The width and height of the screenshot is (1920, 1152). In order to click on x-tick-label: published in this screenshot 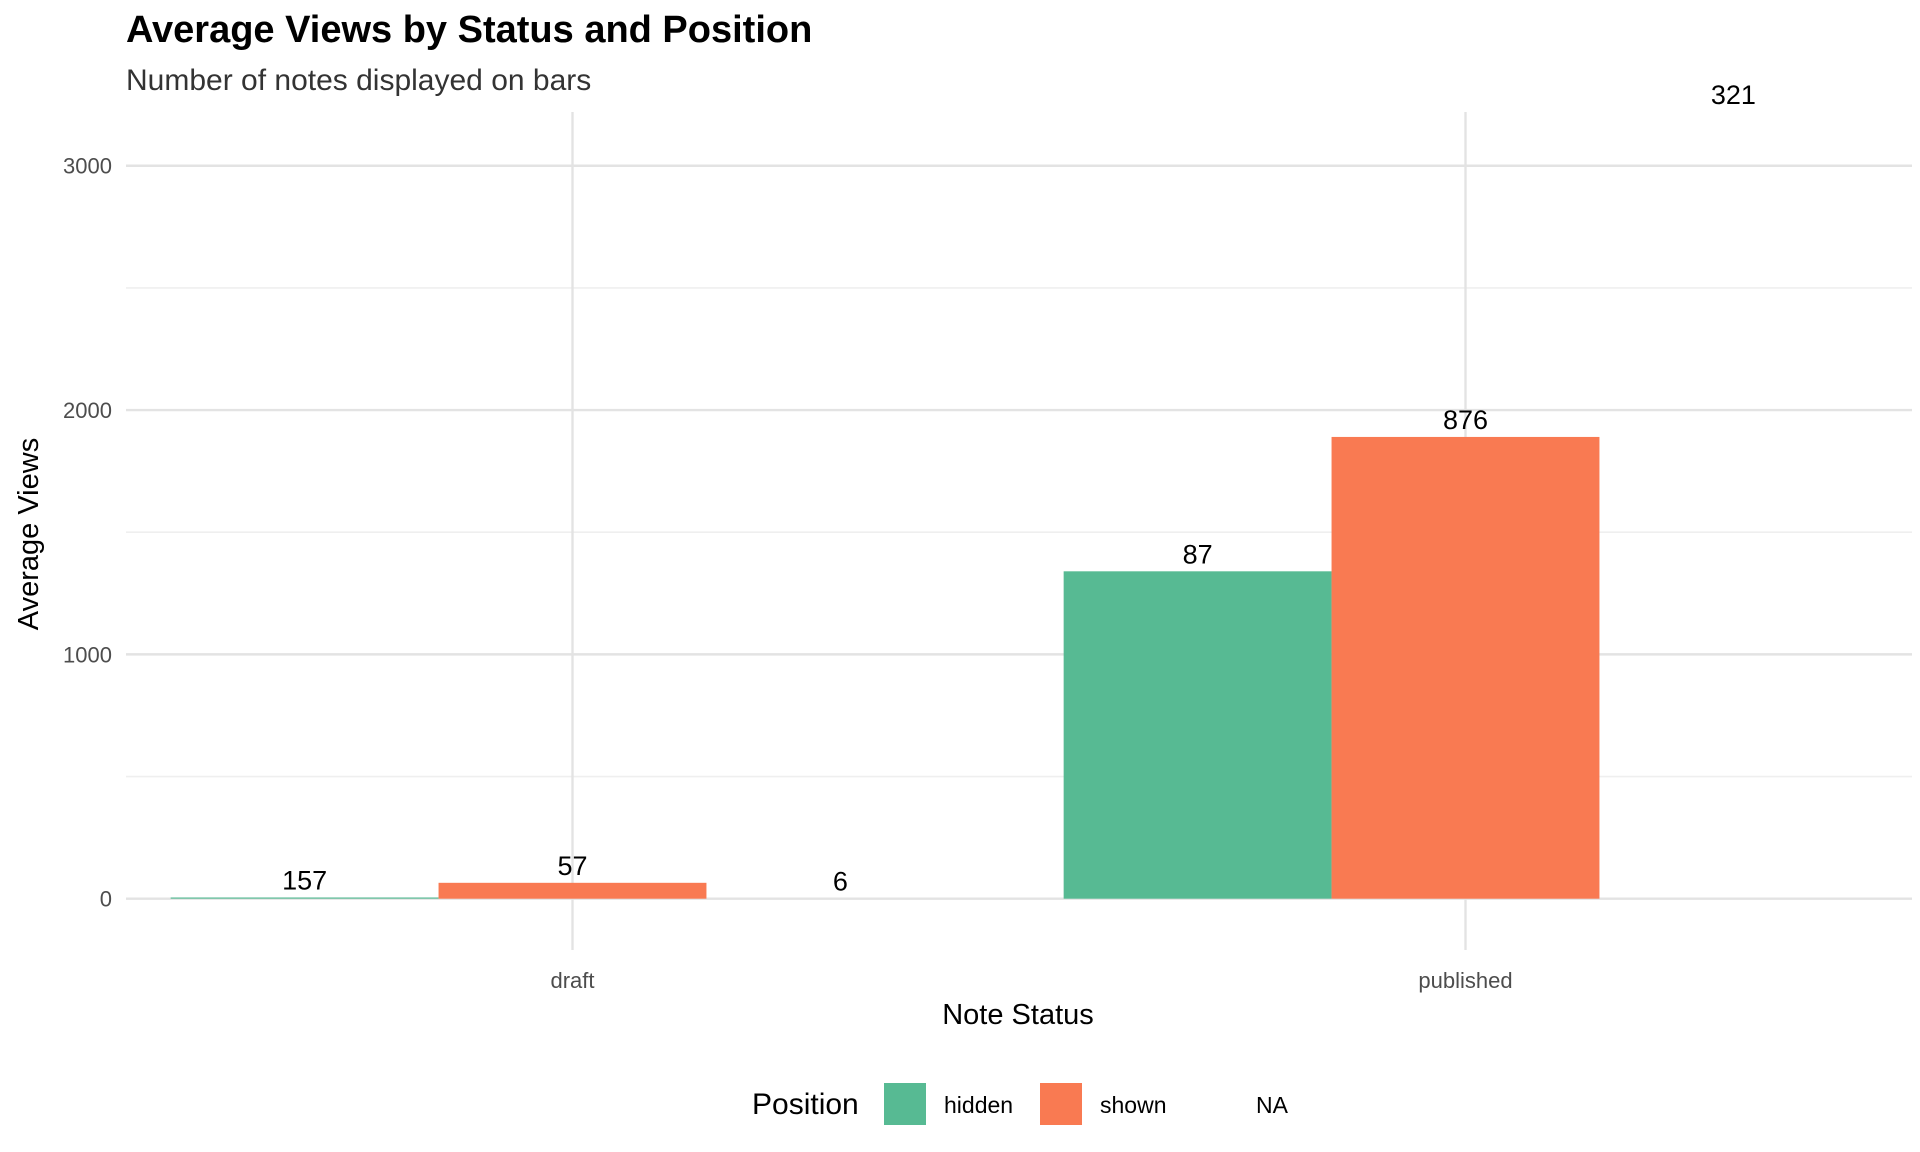, I will do `click(1465, 980)`.